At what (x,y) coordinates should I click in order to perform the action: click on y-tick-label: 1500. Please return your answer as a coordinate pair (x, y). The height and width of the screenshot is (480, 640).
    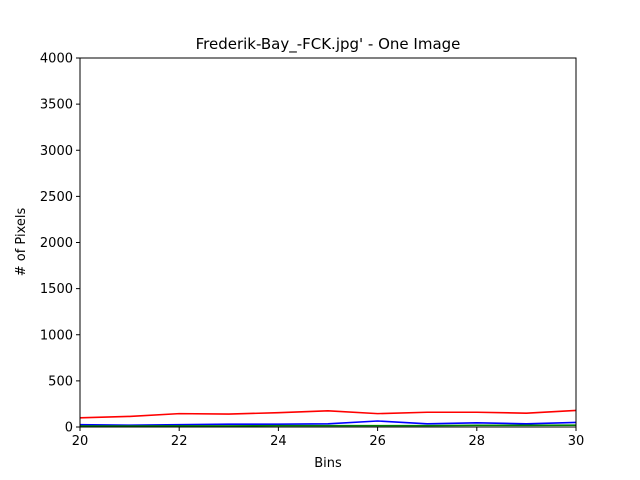
    Looking at the image, I should click on (56, 289).